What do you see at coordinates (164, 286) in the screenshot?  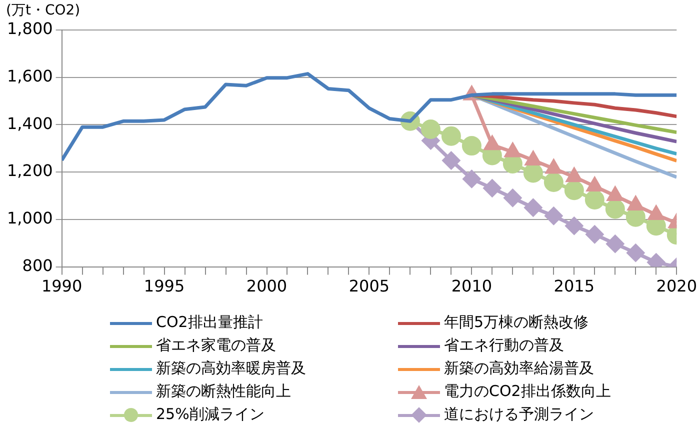 I see `x-tick-label: 1995` at bounding box center [164, 286].